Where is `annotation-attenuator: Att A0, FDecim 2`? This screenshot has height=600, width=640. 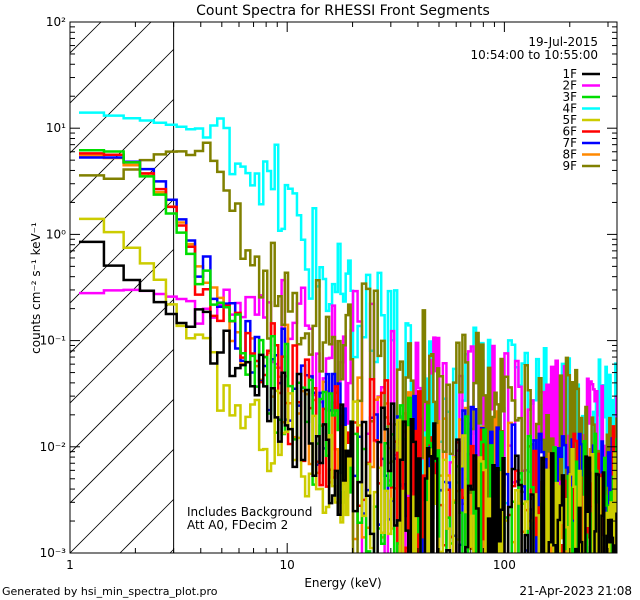
annotation-attenuator: Att A0, FDecim 2 is located at coordinates (237, 525).